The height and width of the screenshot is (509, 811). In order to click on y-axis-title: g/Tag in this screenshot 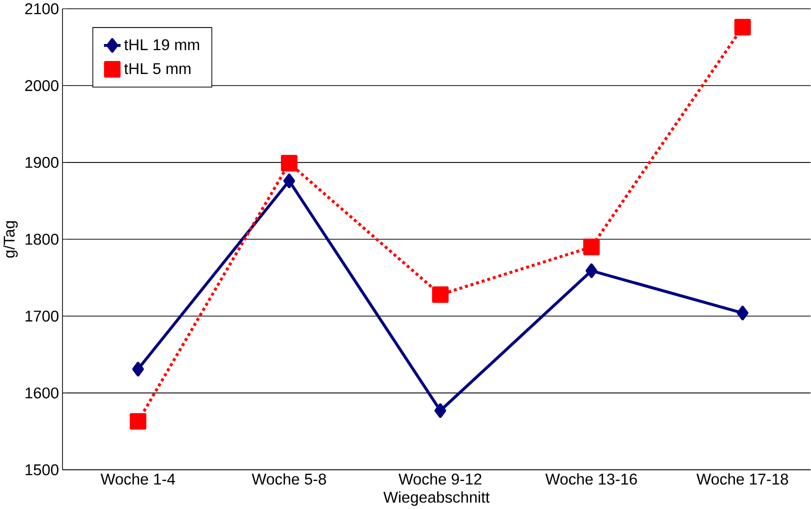, I will do `click(10, 239)`.